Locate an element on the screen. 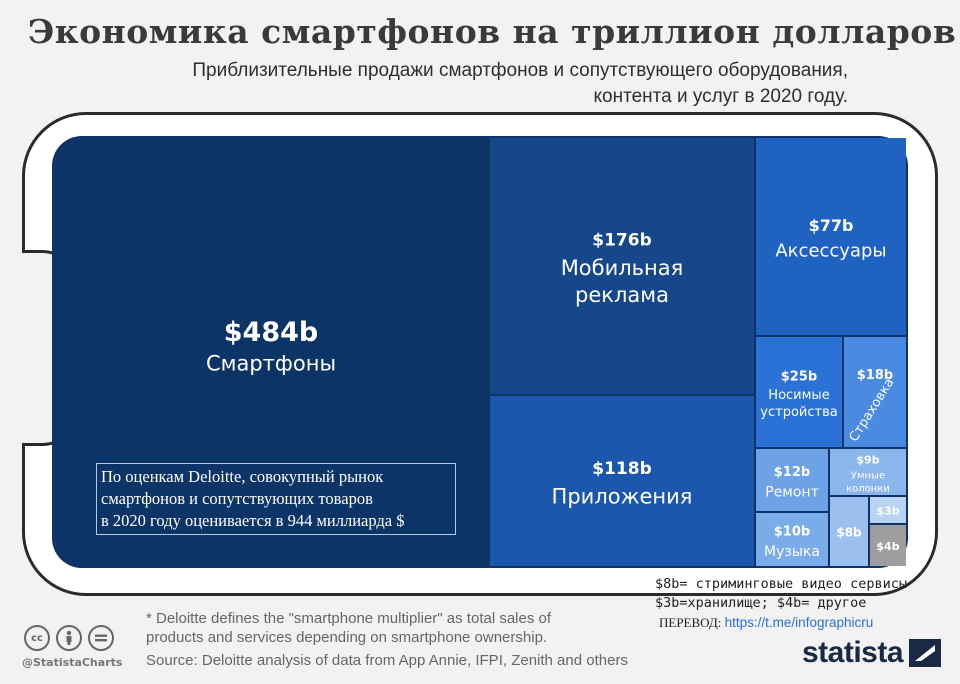 The image size is (960, 684). cell-corner-cover is located at coordinates (464, 352).